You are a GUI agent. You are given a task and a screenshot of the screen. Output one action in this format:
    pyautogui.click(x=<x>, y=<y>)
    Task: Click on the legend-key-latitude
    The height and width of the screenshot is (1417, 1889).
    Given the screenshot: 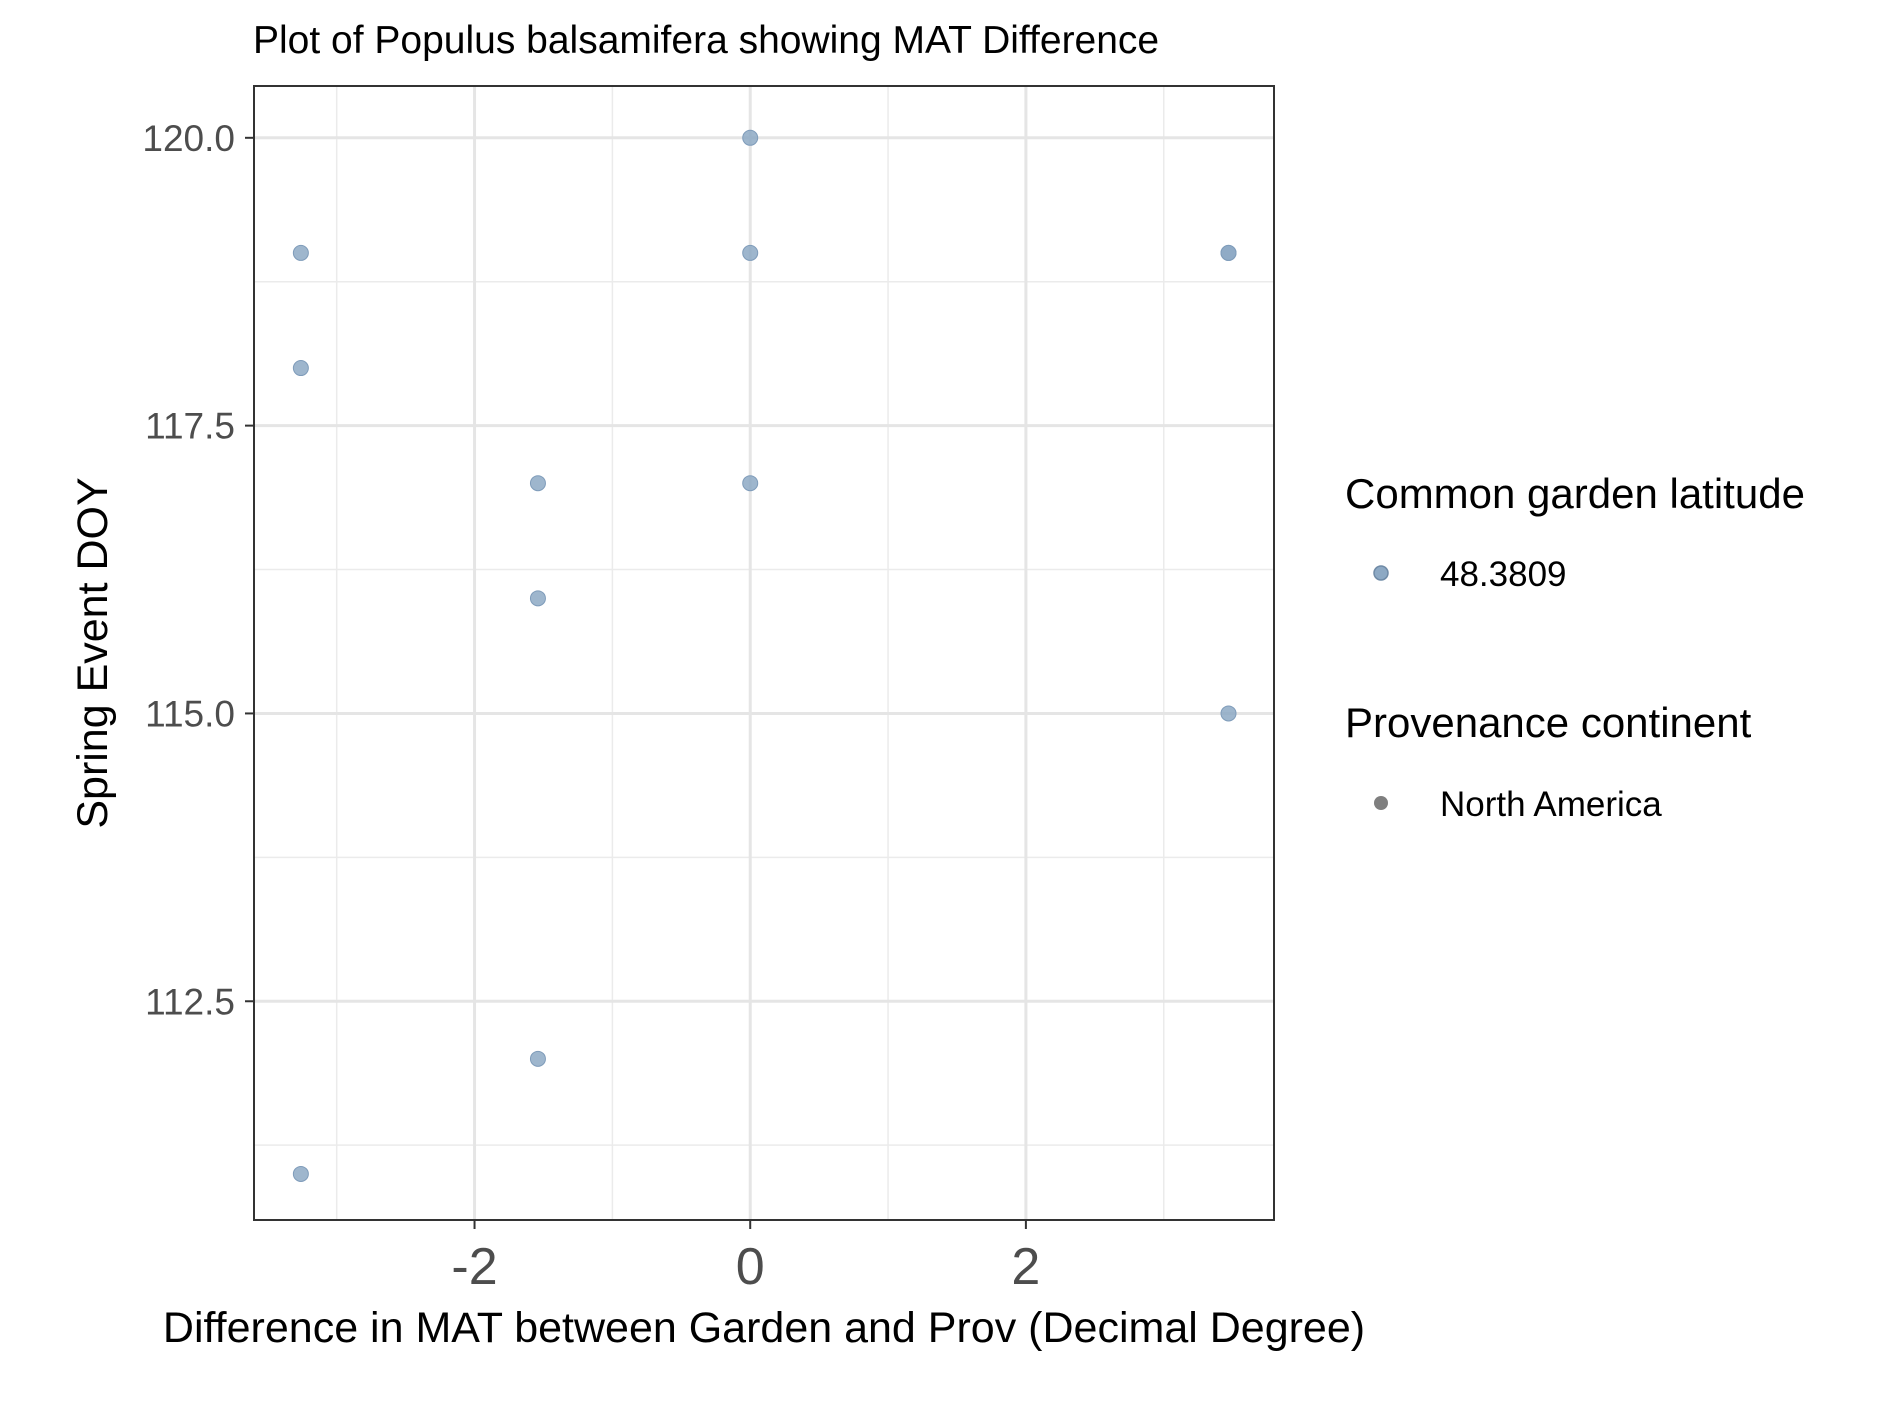 What is the action you would take?
    pyautogui.click(x=1381, y=573)
    